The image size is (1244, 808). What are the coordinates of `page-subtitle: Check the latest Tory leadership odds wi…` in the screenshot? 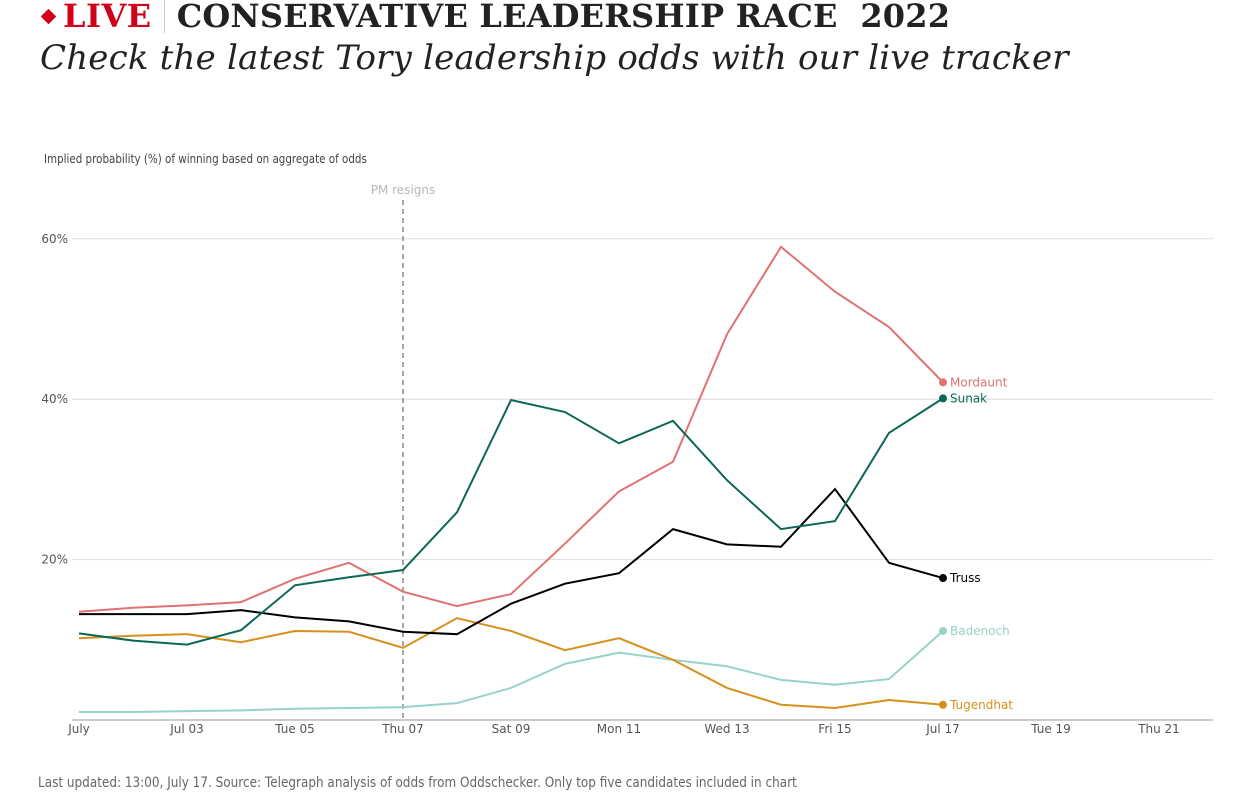 It's located at (554, 58).